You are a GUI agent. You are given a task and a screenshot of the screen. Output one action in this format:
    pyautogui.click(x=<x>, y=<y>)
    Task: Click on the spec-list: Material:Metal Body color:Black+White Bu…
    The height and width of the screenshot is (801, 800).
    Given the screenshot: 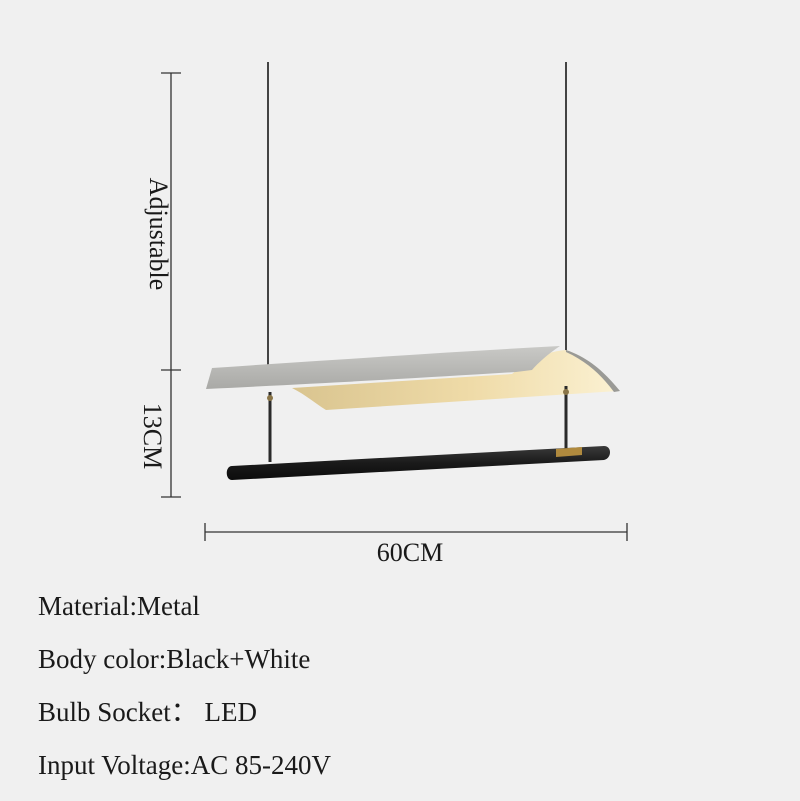 What is the action you would take?
    pyautogui.click(x=184, y=695)
    